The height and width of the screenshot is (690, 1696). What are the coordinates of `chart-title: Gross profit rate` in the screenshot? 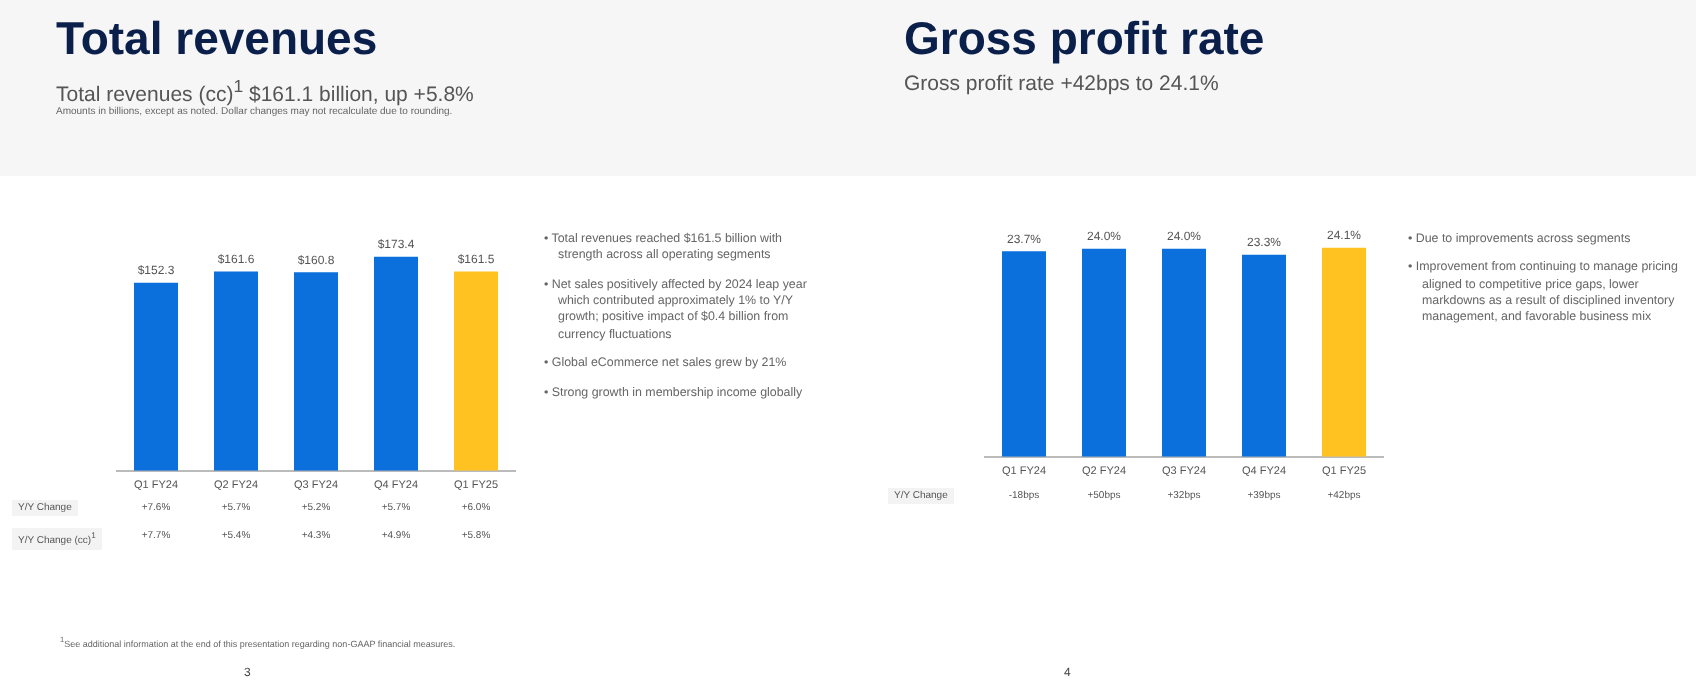 It's located at (1084, 39).